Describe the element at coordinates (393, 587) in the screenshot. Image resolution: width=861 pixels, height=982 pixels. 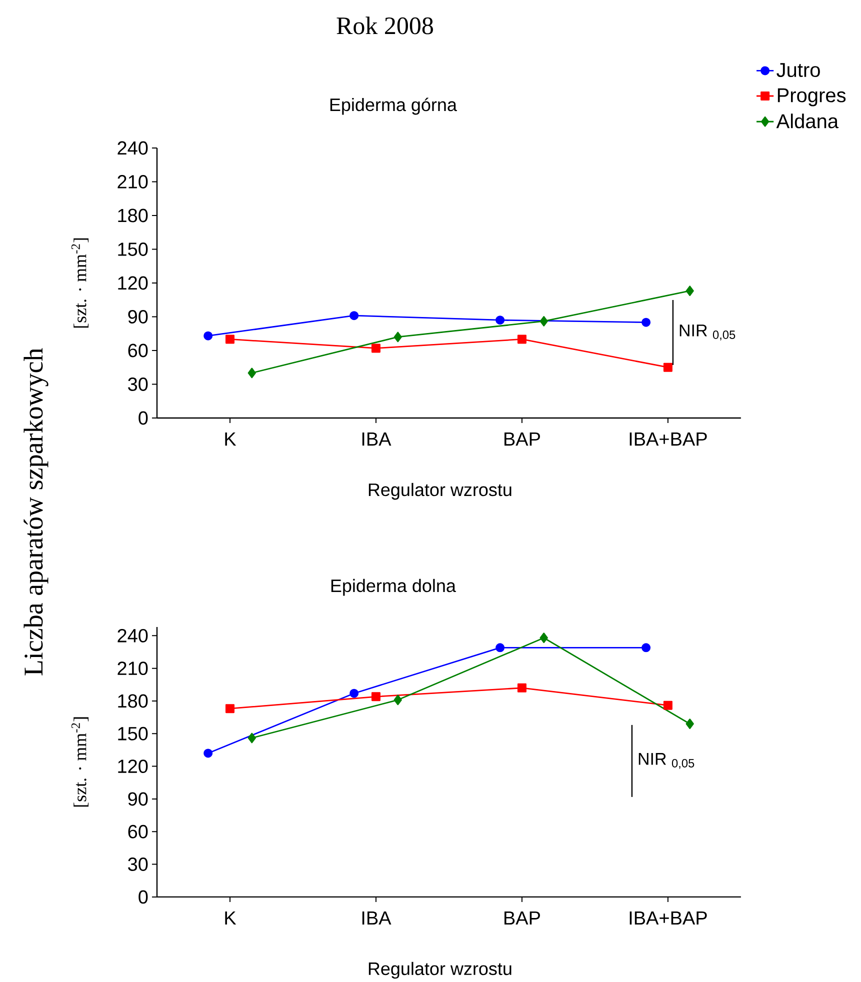
I see `chart-title: Epiderma dolna` at that location.